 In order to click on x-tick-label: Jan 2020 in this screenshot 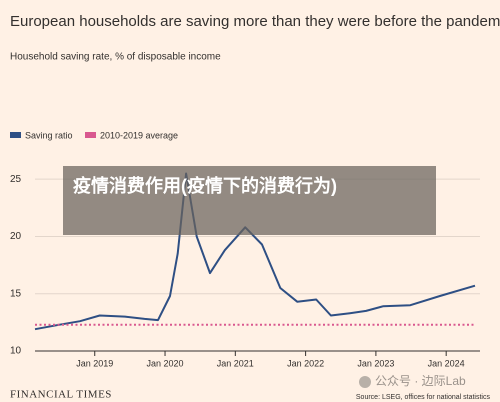, I will do `click(165, 363)`.